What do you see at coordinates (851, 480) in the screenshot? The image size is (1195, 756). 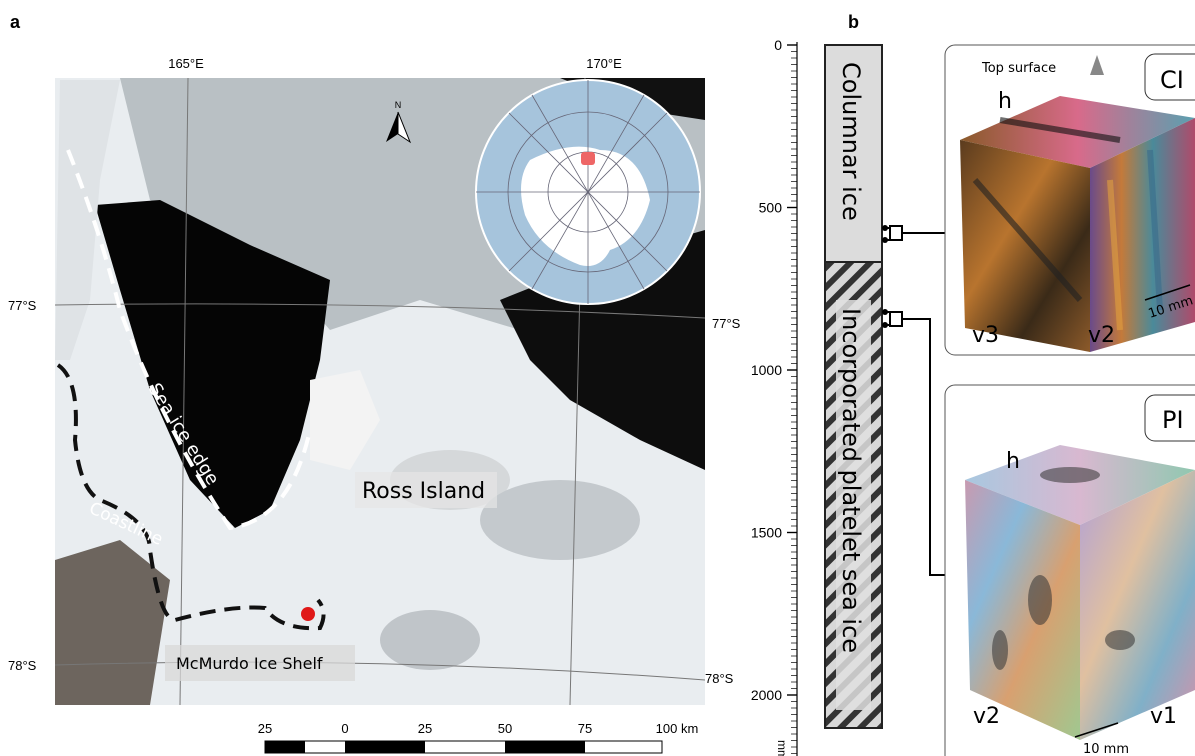 I see `platelet-ice-label: Incorporated platelet sea ice` at bounding box center [851, 480].